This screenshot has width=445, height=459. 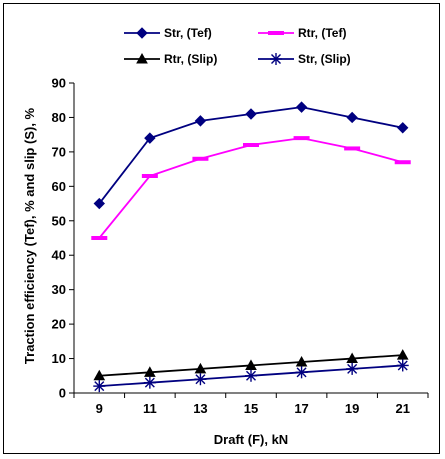 I want to click on legend-label: Rtr, (Tef), so click(x=322, y=33).